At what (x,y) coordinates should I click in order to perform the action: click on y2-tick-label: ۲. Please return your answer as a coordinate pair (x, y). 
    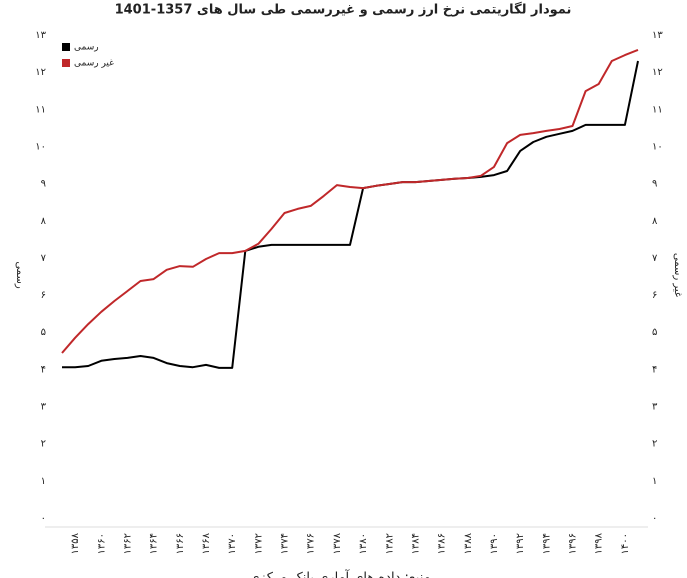
    Looking at the image, I should click on (654, 444).